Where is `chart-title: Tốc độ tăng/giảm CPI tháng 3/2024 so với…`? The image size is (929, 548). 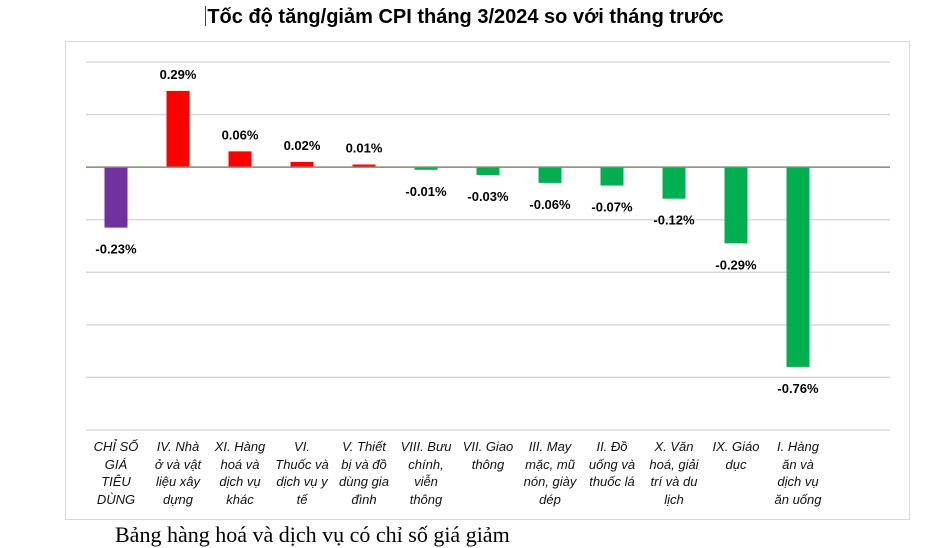 chart-title: Tốc độ tăng/giảm CPI tháng 3/2024 so với… is located at coordinates (464, 17).